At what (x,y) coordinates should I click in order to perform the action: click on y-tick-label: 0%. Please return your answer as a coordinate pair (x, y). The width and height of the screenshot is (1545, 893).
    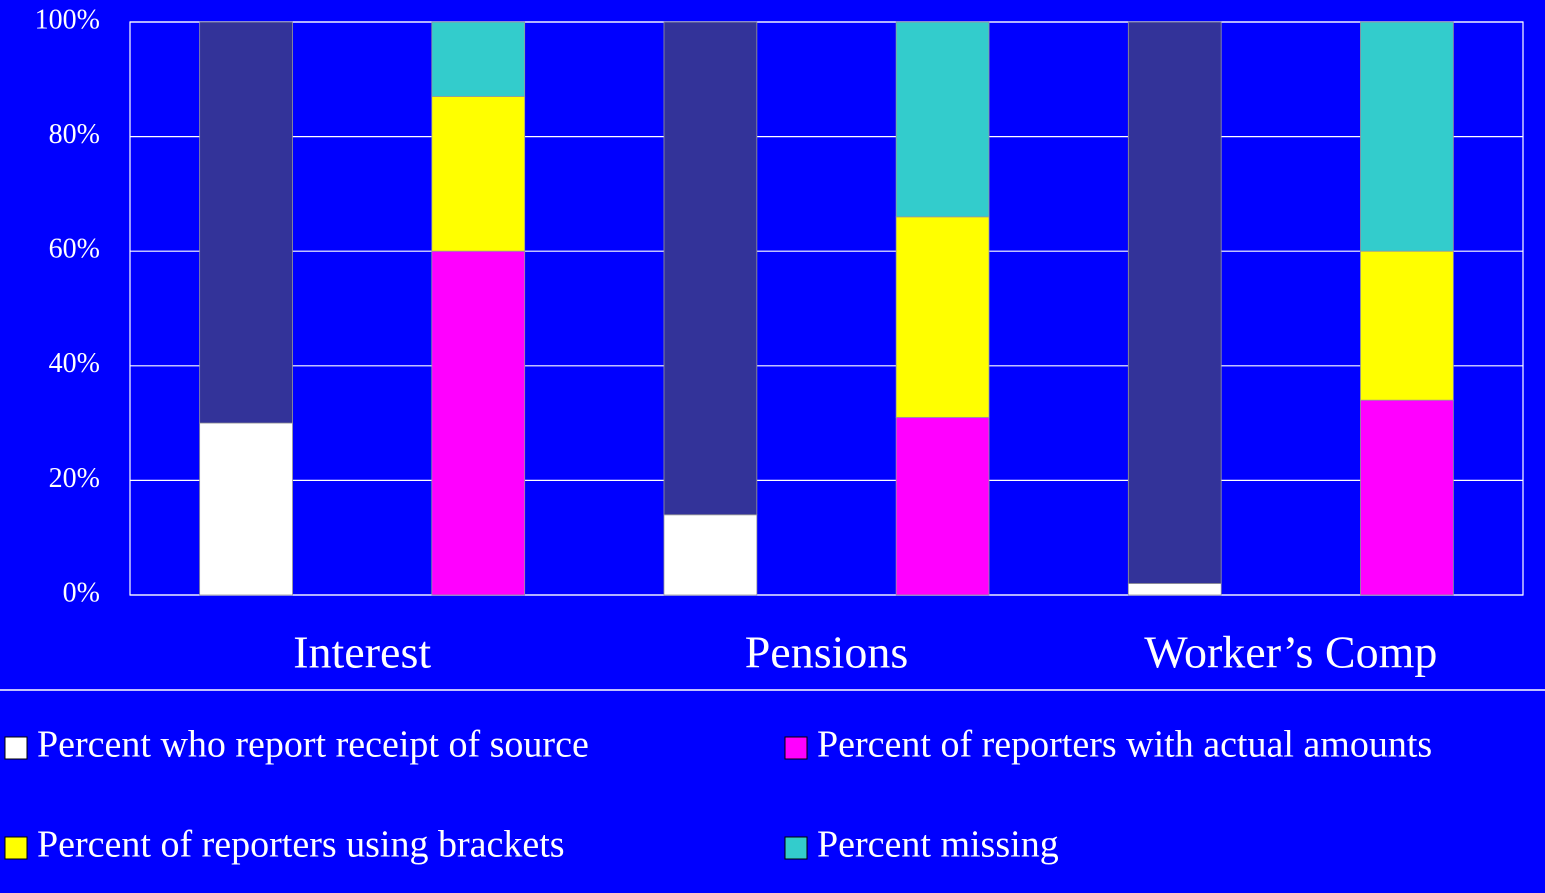
    Looking at the image, I should click on (81, 592).